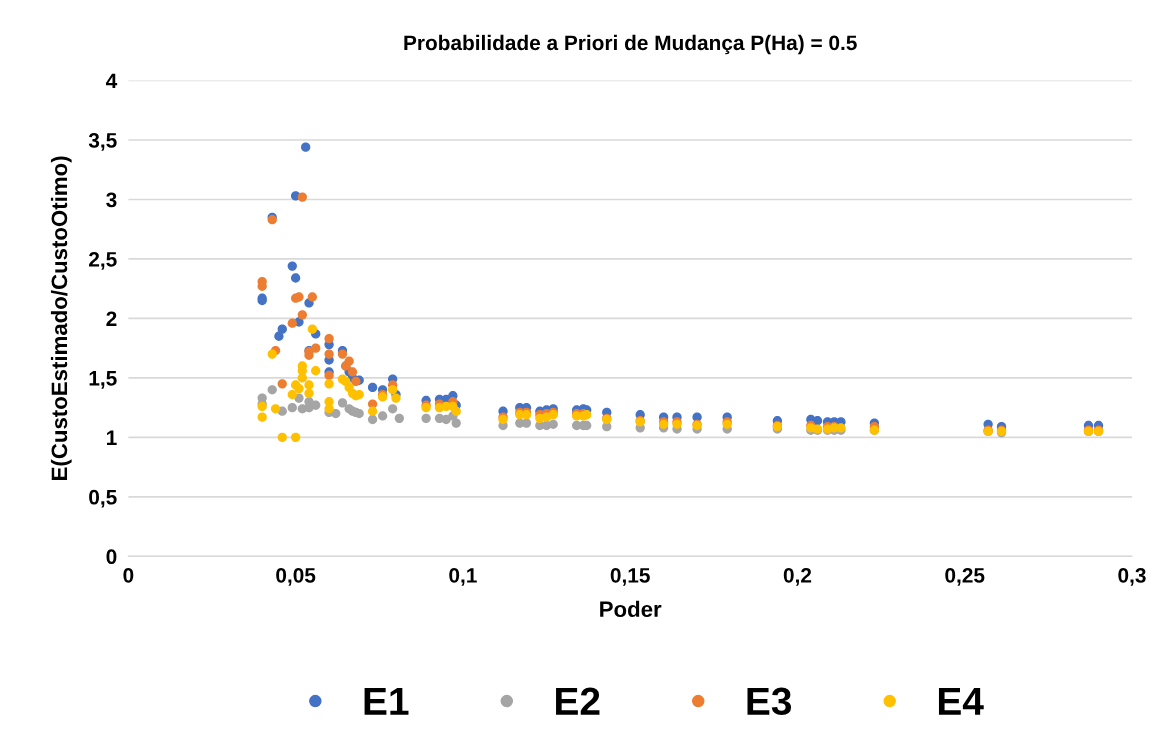  What do you see at coordinates (111, 318) in the screenshot?
I see `y-tick-label: 2` at bounding box center [111, 318].